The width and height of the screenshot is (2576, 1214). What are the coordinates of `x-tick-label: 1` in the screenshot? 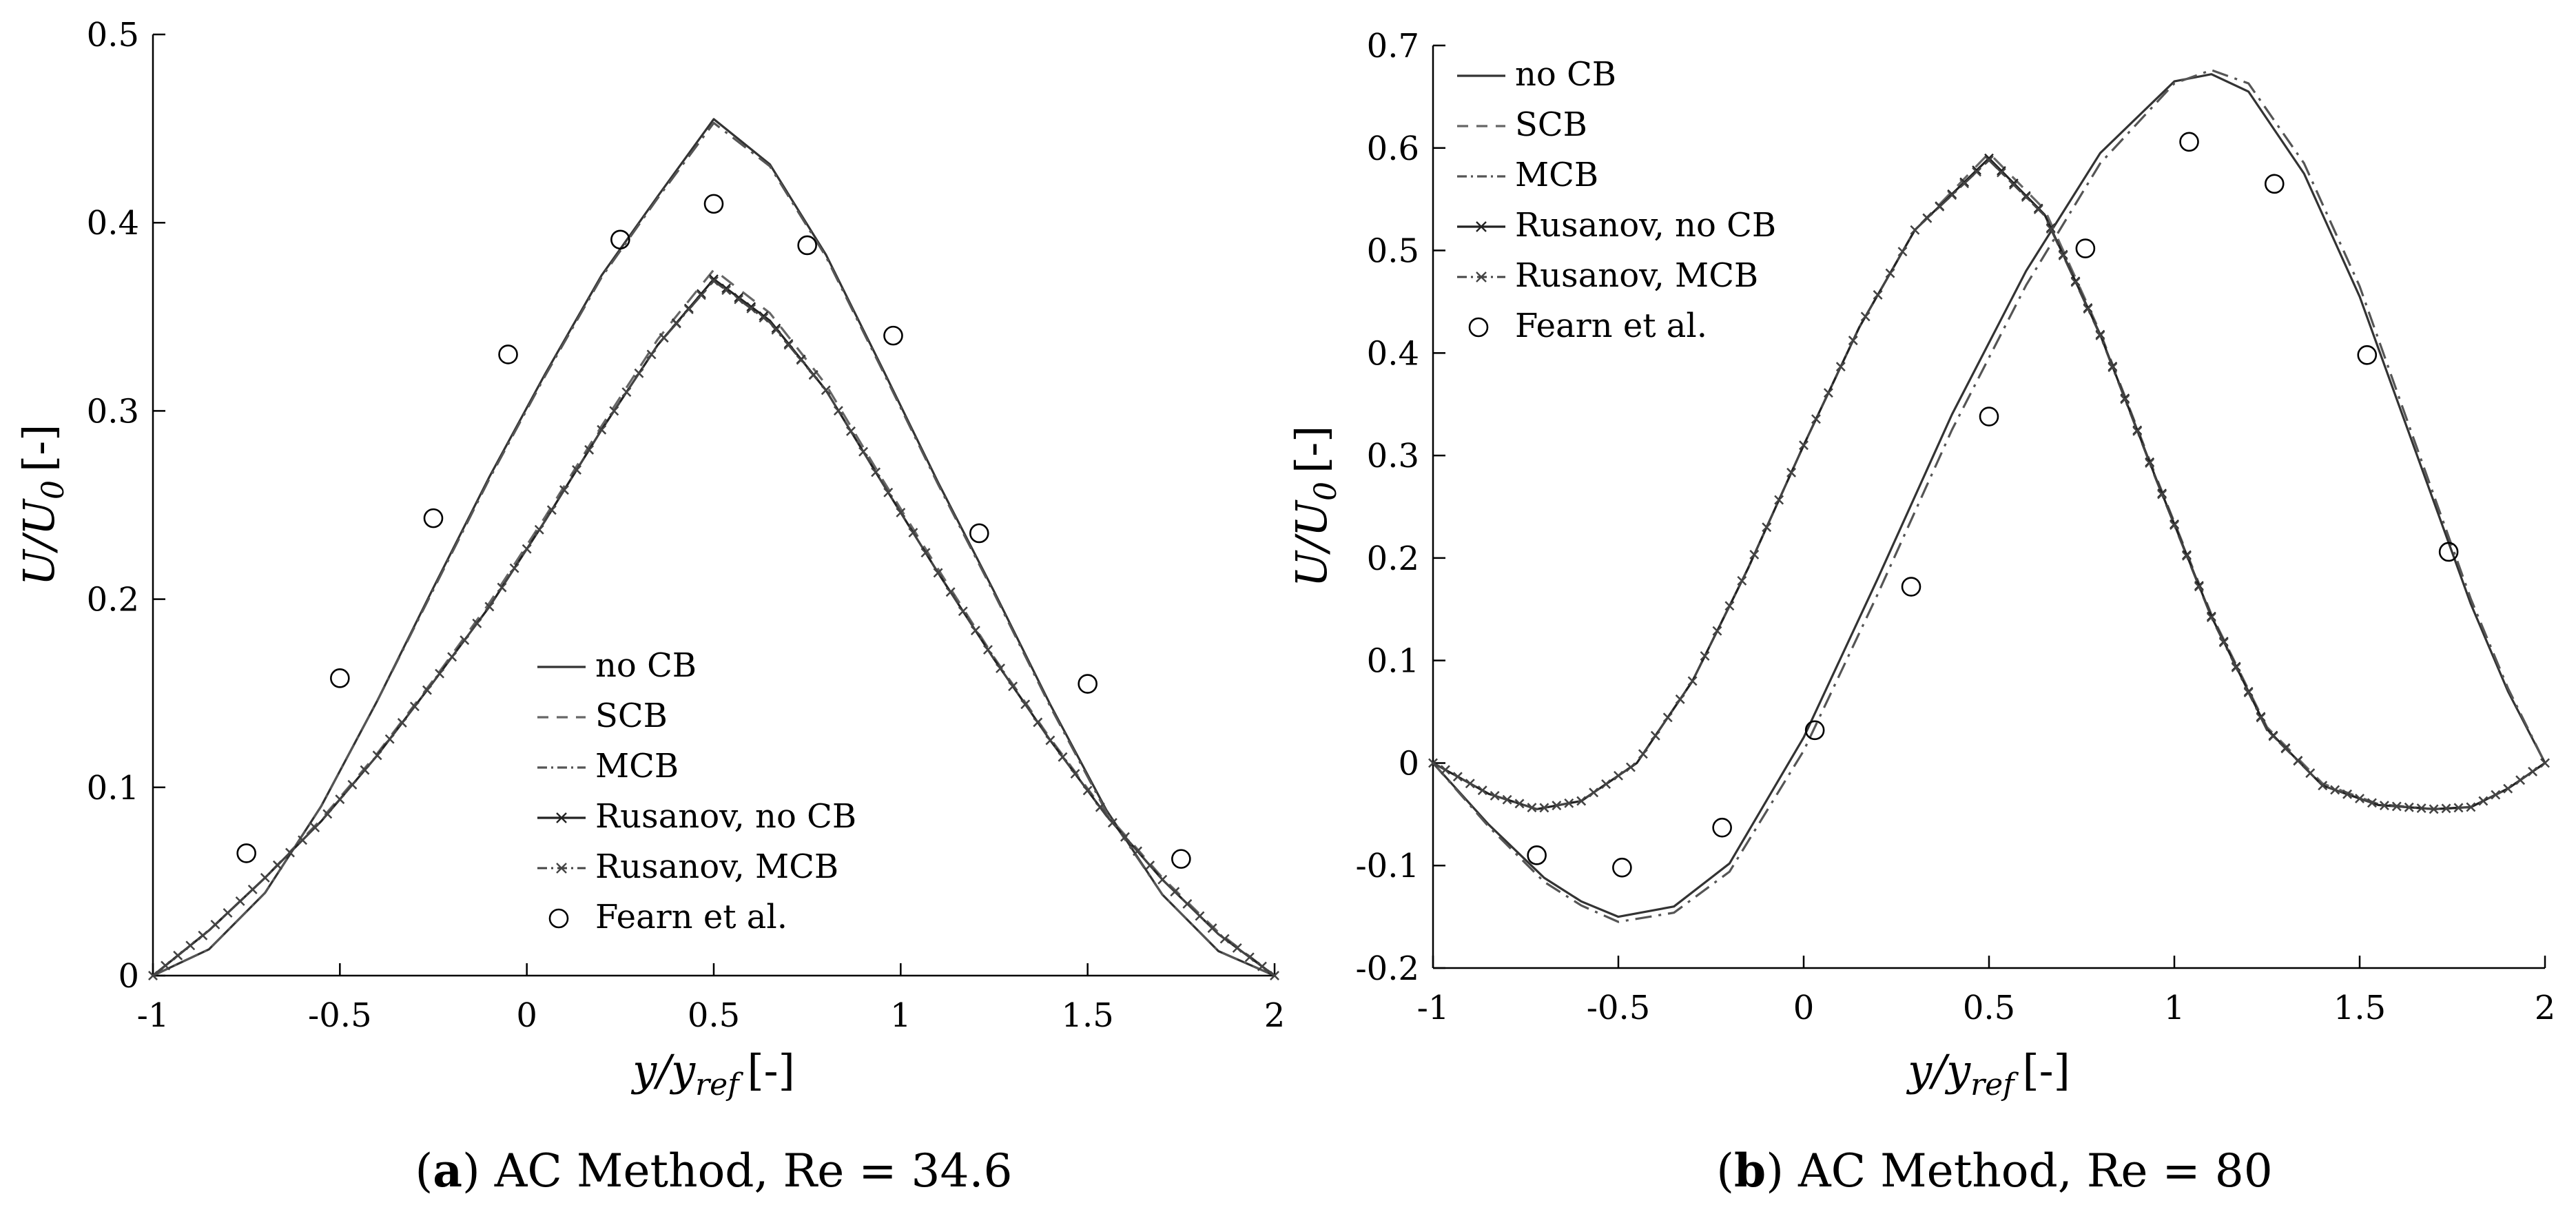 It's located at (2174, 1008).